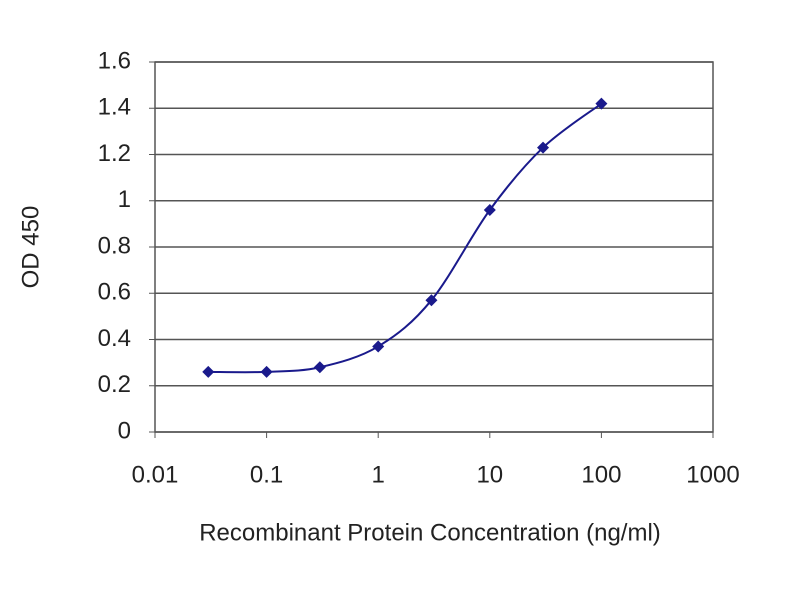 This screenshot has width=800, height=600. Describe the element at coordinates (378, 474) in the screenshot. I see `x-tick-label: 1` at that location.